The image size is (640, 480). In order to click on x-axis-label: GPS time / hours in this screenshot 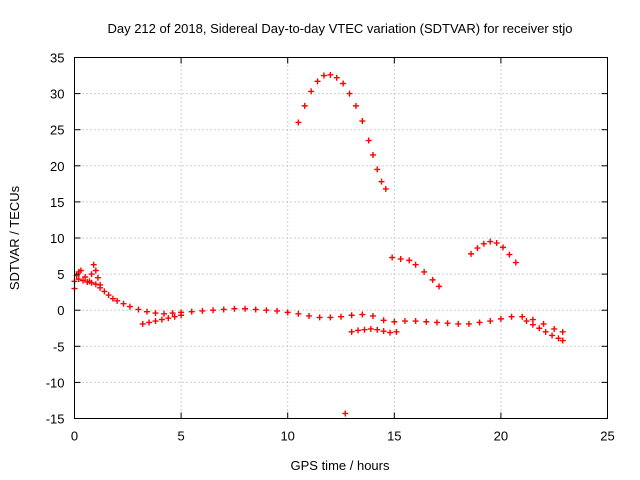, I will do `click(340, 465)`.